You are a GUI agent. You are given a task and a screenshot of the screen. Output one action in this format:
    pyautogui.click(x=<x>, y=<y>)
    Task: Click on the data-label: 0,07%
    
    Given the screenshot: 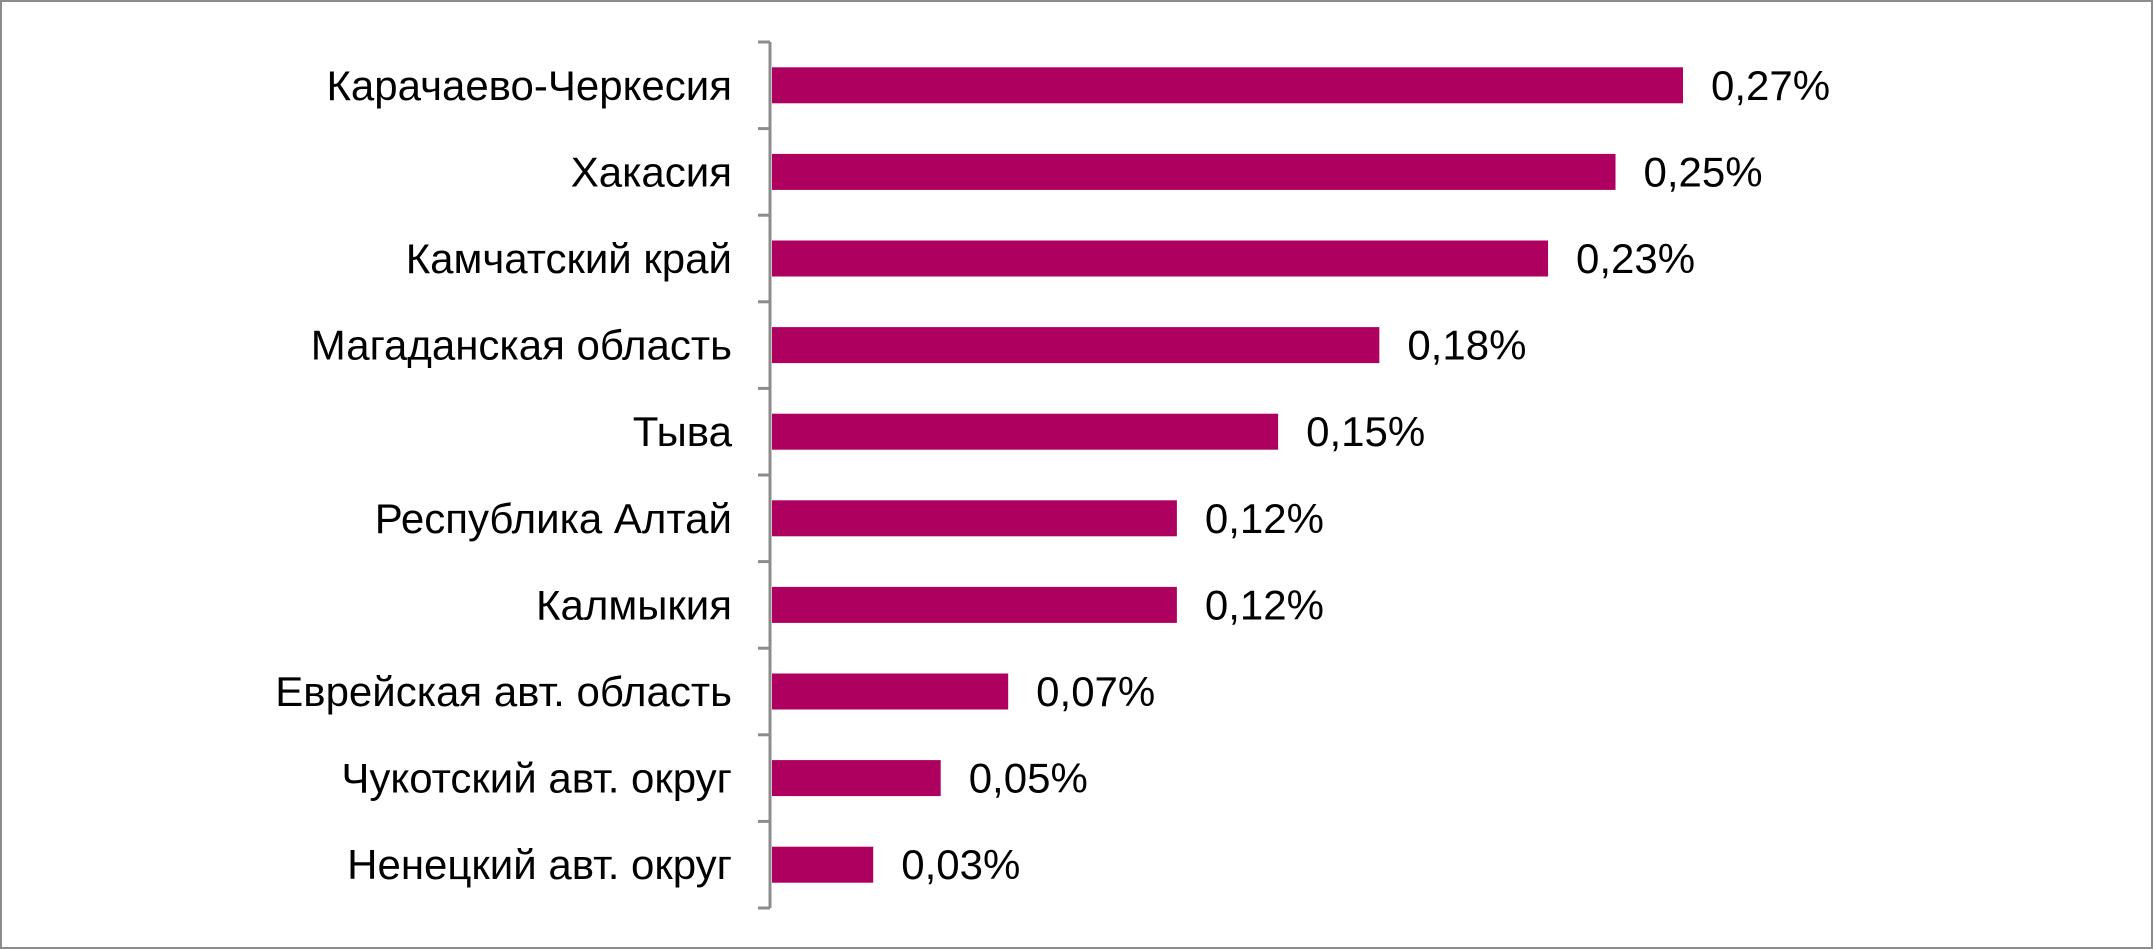 What is the action you would take?
    pyautogui.click(x=1095, y=691)
    